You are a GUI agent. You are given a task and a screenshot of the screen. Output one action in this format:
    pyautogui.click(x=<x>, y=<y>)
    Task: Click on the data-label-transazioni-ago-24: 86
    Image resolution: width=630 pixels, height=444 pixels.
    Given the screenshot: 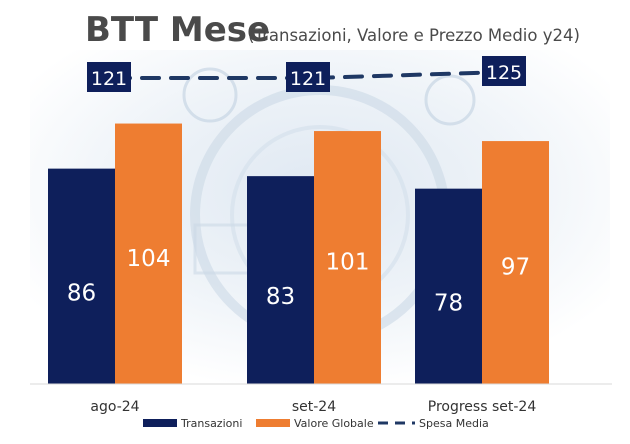 What is the action you would take?
    pyautogui.click(x=81, y=293)
    